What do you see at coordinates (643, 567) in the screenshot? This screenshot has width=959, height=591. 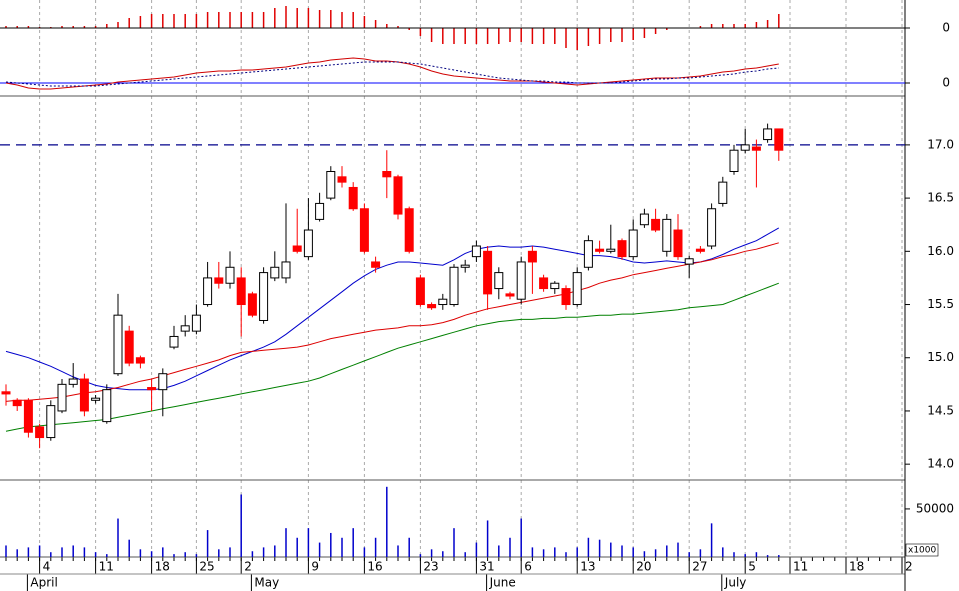 I see `x-tick-label: 20` at bounding box center [643, 567].